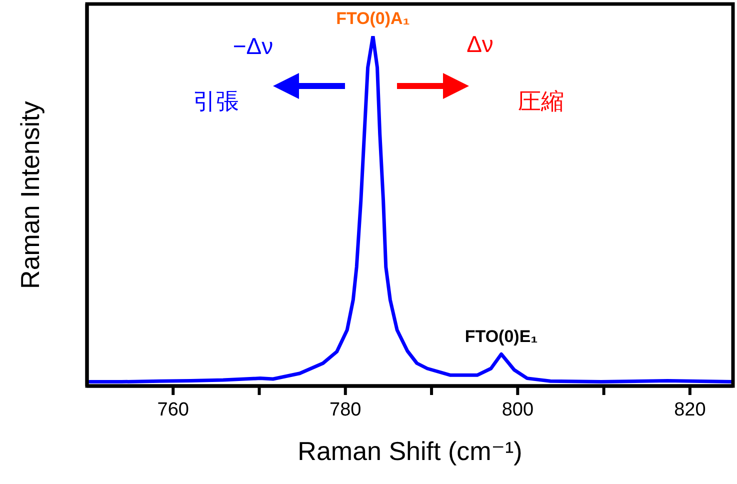  I want to click on annotation: FTO(0)A₁, so click(373, 18).